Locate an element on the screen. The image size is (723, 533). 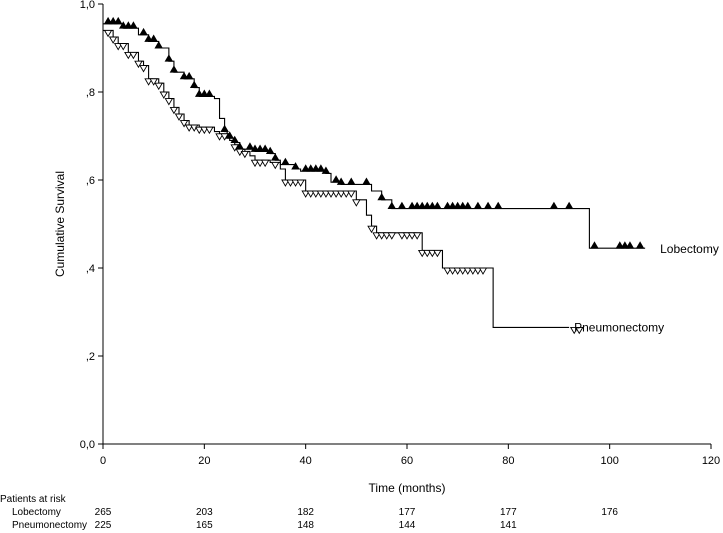
risk-row-label-pneumonectomy: Pneumonectomy is located at coordinates (49, 525).